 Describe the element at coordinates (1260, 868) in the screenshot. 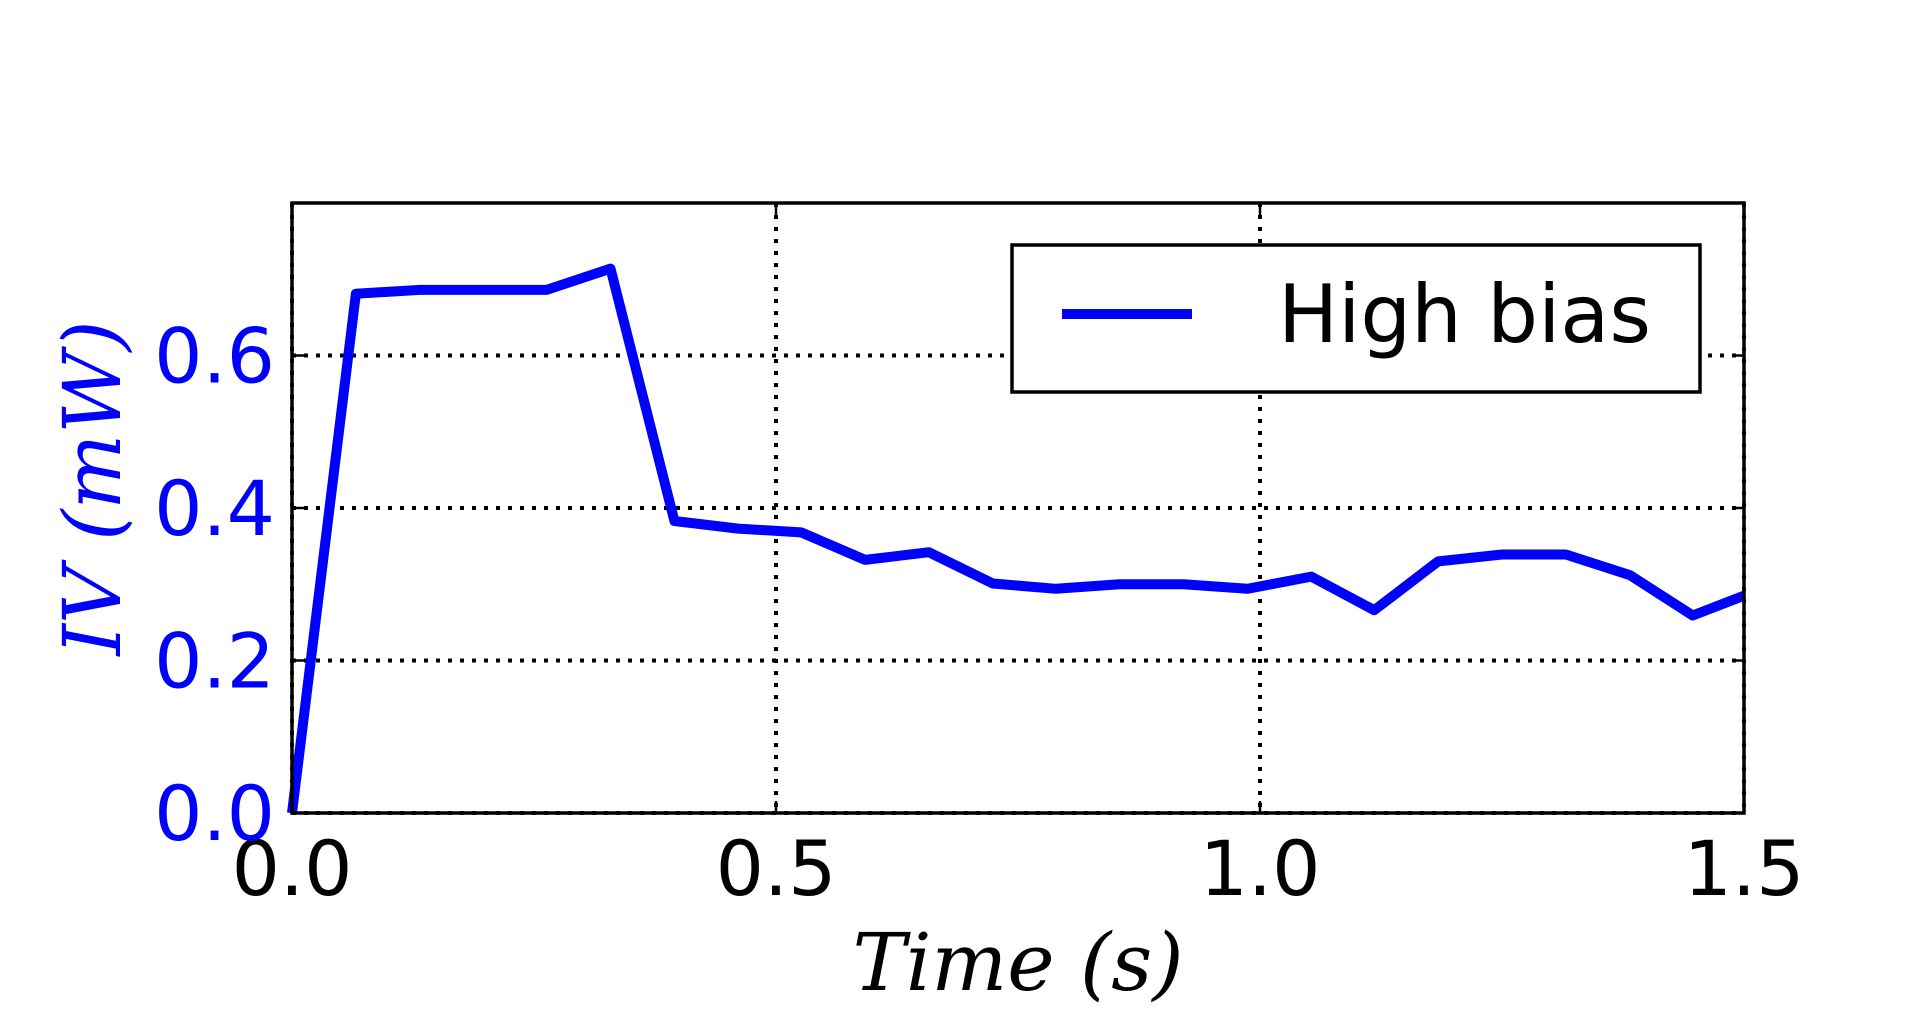

I see `x-tick-label: 1.0` at that location.